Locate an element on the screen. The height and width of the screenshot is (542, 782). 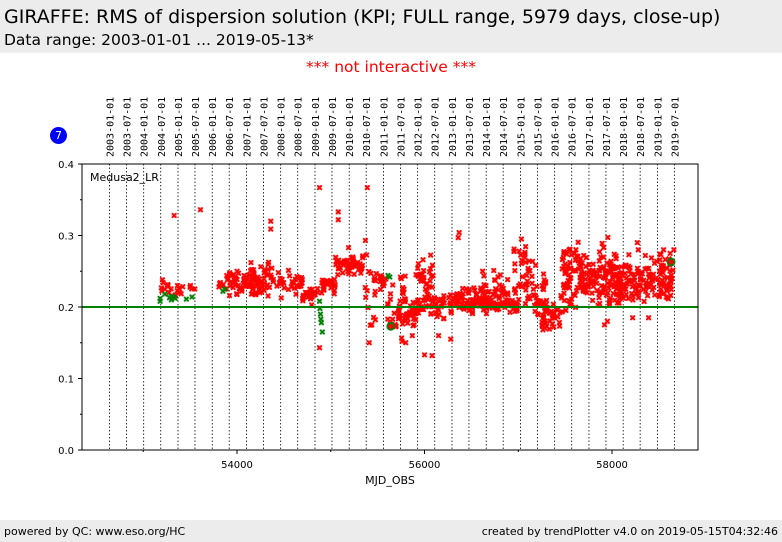
chart-annotation: Medusa2_LR is located at coordinates (124, 177).